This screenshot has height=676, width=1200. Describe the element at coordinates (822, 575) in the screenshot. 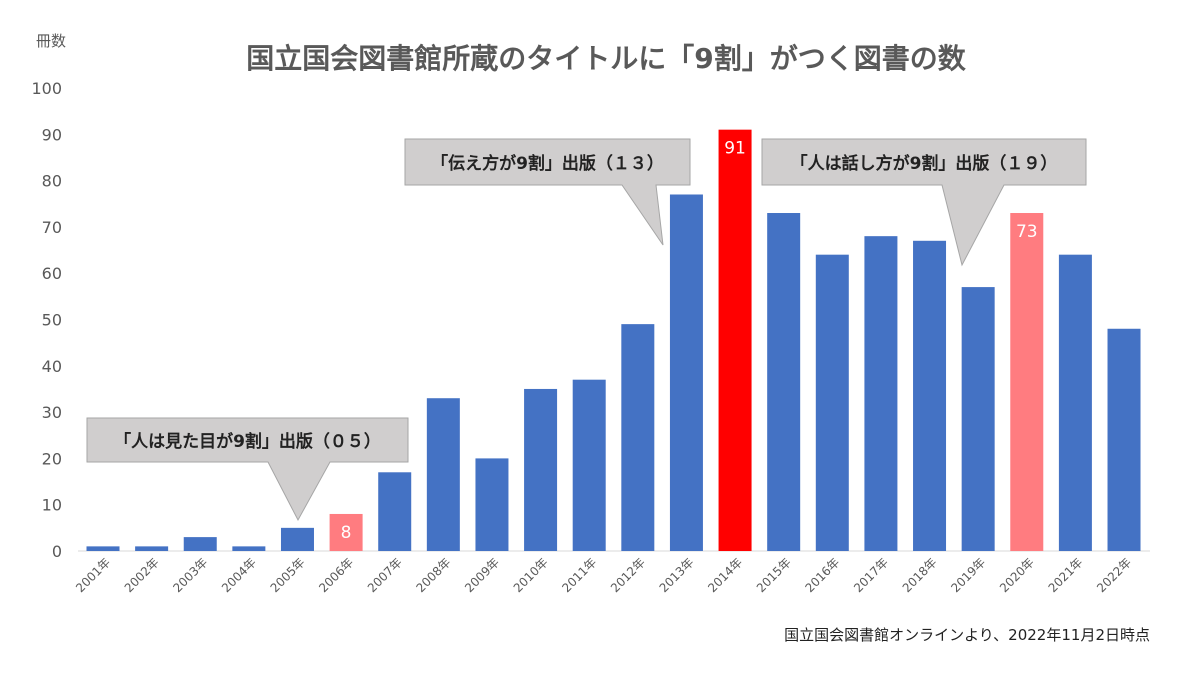

I see `x-tick-label: 2016年` at that location.